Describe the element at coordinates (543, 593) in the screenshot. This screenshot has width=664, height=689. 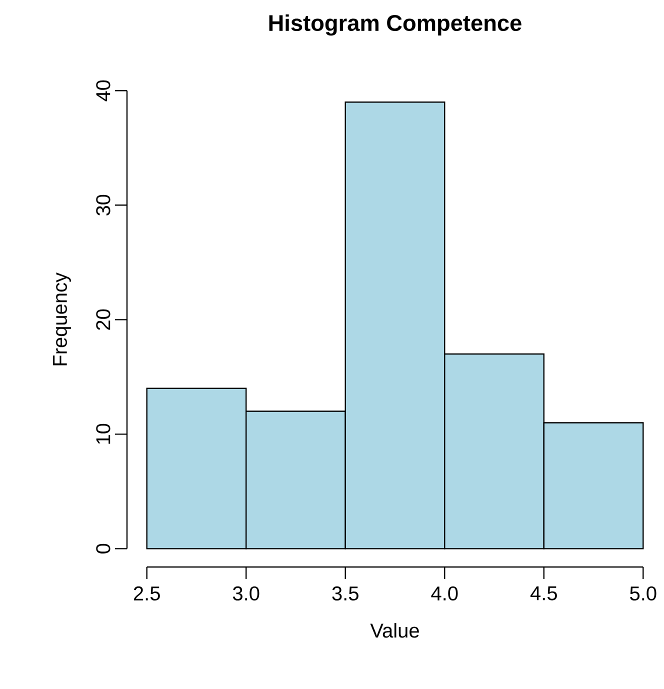
I see `x-tick-label: 4.5` at that location.